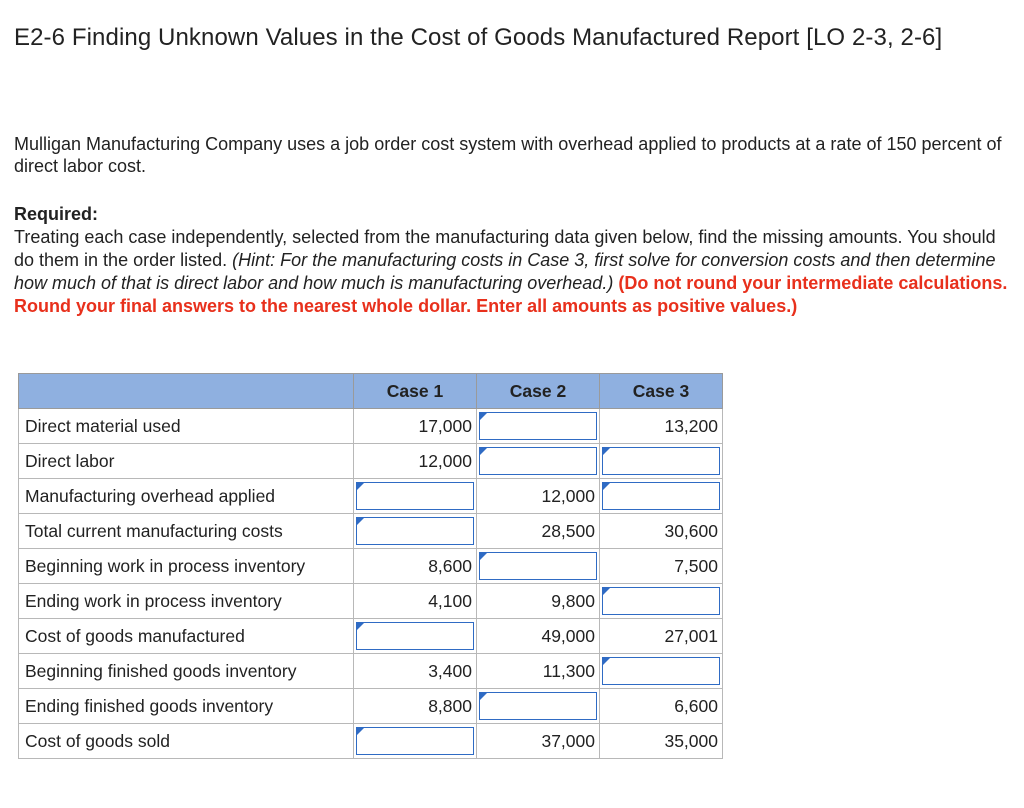 This screenshot has height=808, width=1024. Describe the element at coordinates (538, 636) in the screenshot. I see `case-2-value: 49,000` at that location.